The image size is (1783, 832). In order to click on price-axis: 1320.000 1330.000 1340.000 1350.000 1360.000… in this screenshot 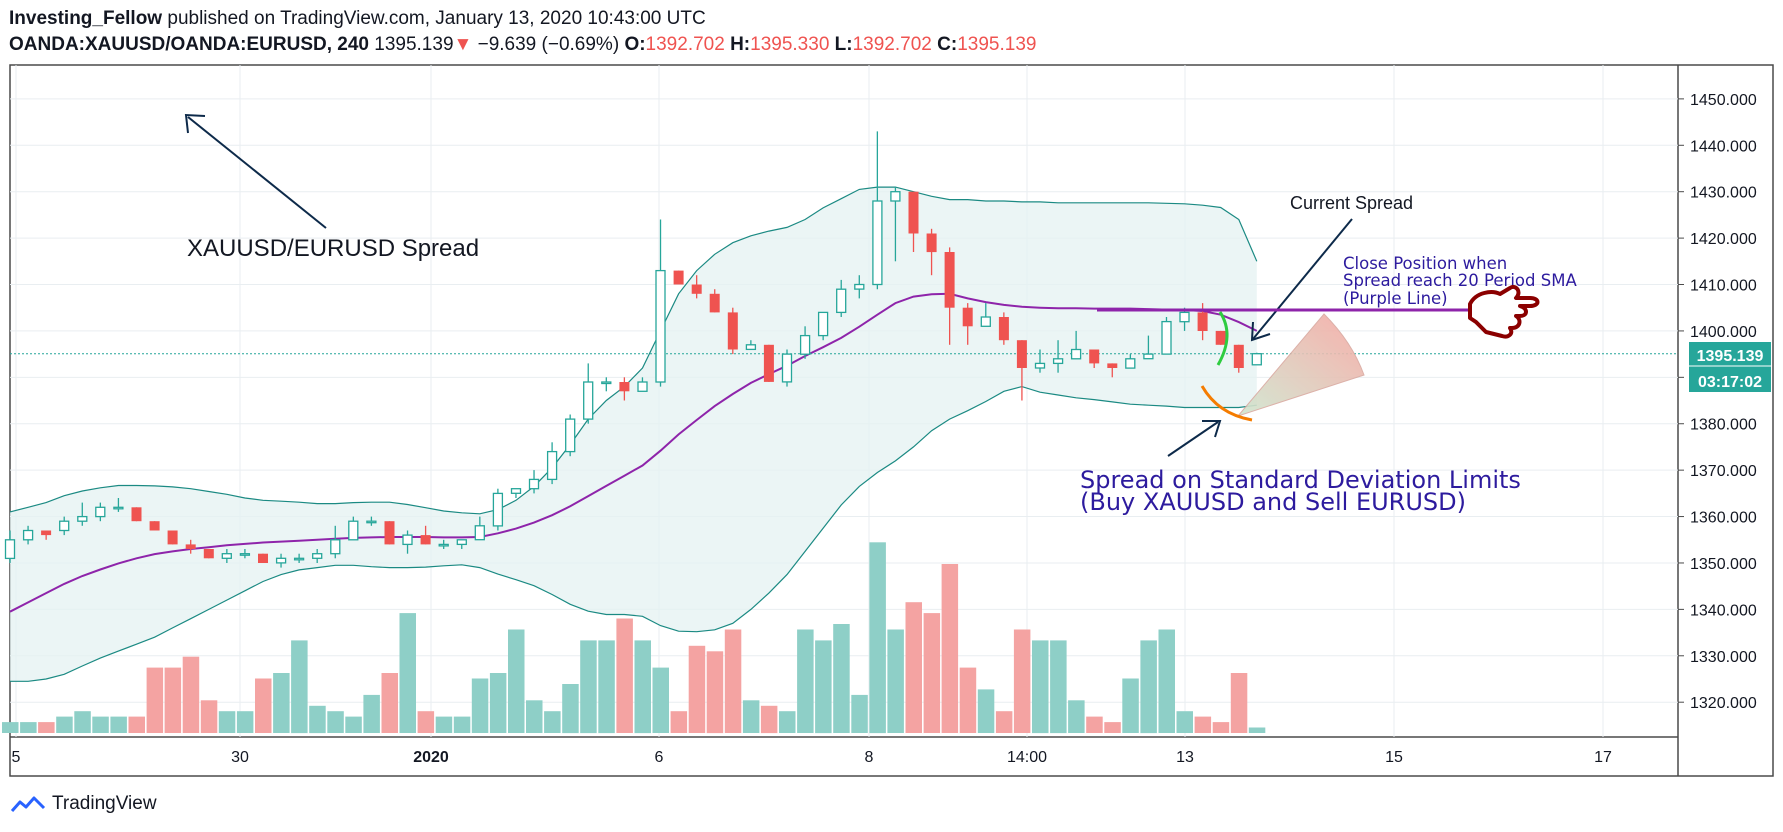, I will do `click(1717, 402)`.